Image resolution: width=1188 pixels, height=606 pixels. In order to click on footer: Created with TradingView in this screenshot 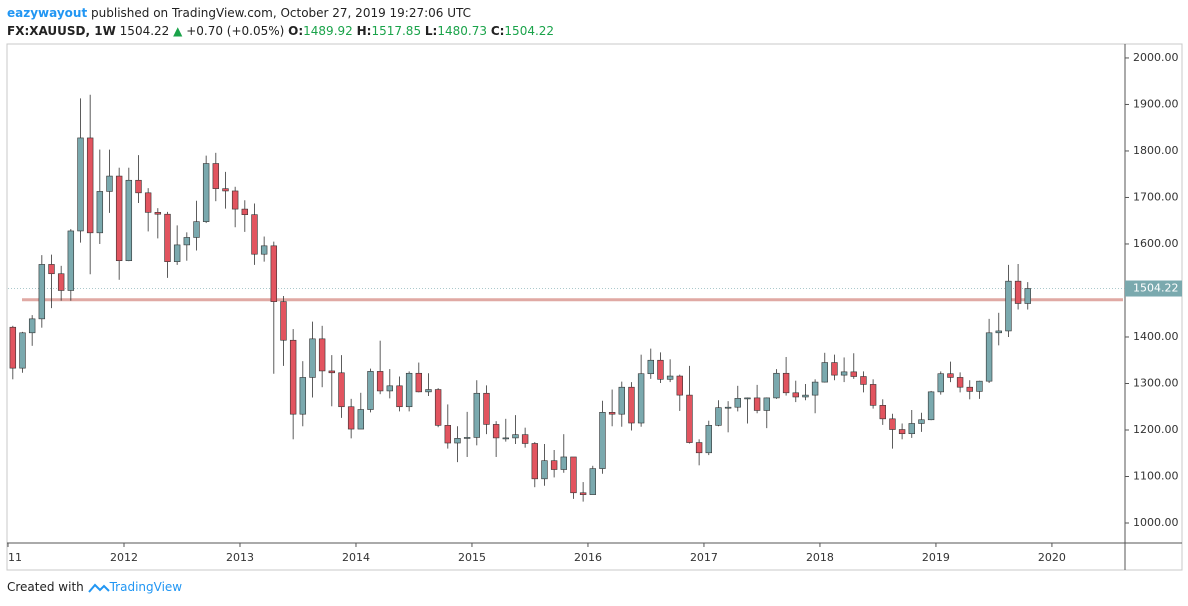, I will do `click(94, 587)`.